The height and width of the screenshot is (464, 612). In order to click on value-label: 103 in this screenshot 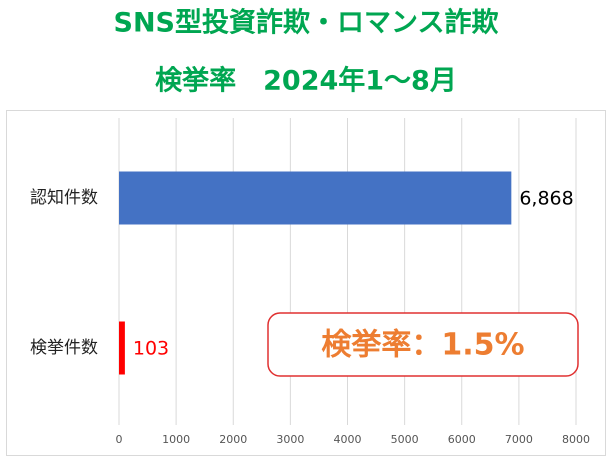, I will do `click(151, 349)`.